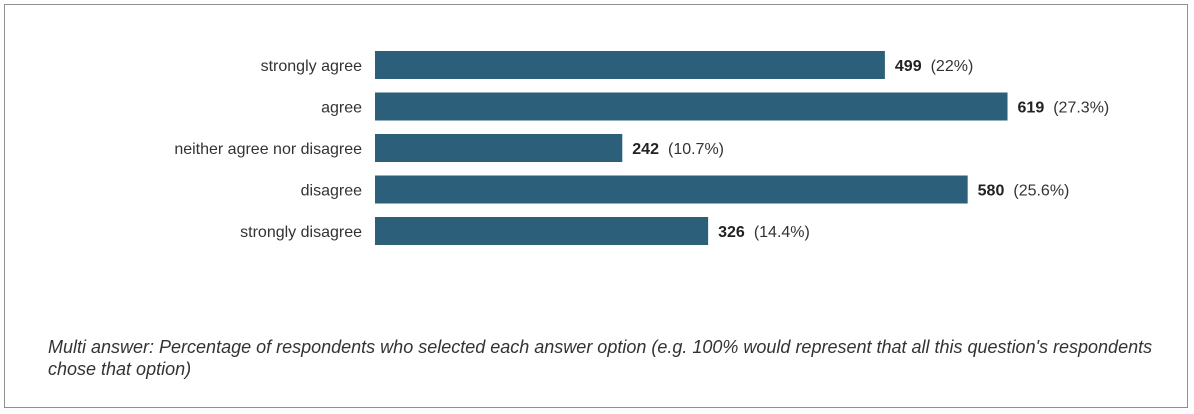 The image size is (1194, 414). Describe the element at coordinates (731, 232) in the screenshot. I see `value-count-strongly-disagree: 326` at that location.